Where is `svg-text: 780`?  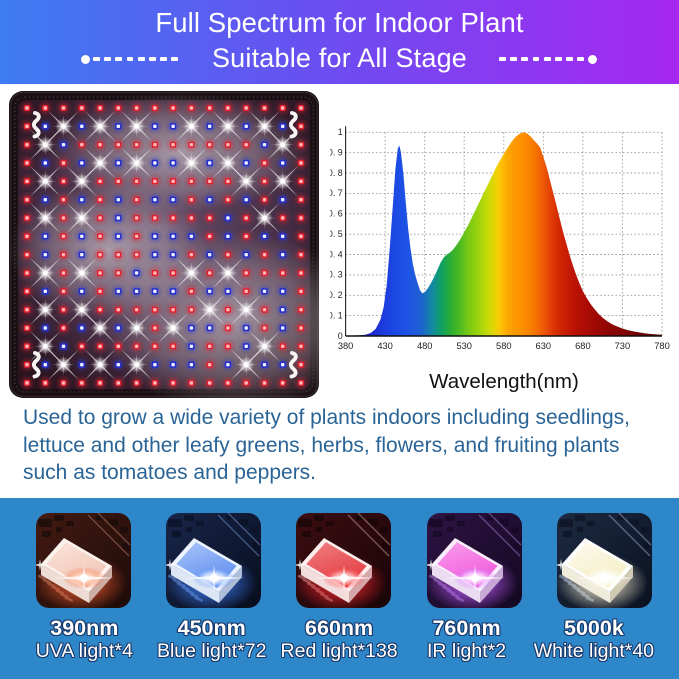 svg-text: 780 is located at coordinates (662, 346).